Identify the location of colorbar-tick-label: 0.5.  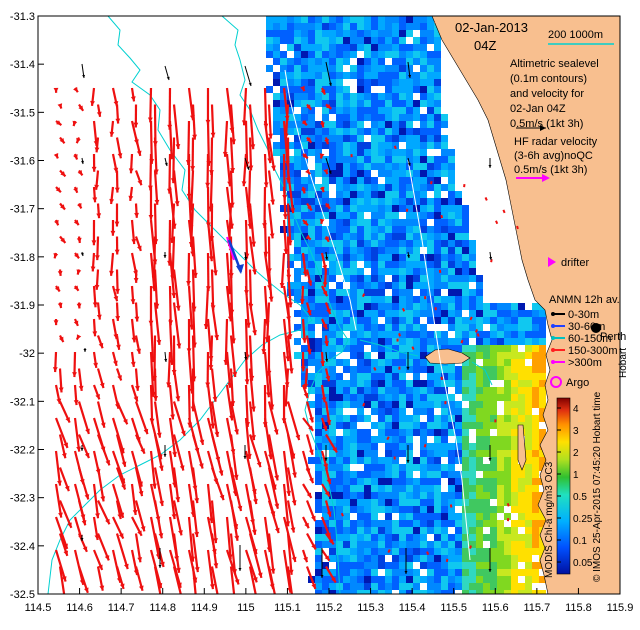
(580, 497).